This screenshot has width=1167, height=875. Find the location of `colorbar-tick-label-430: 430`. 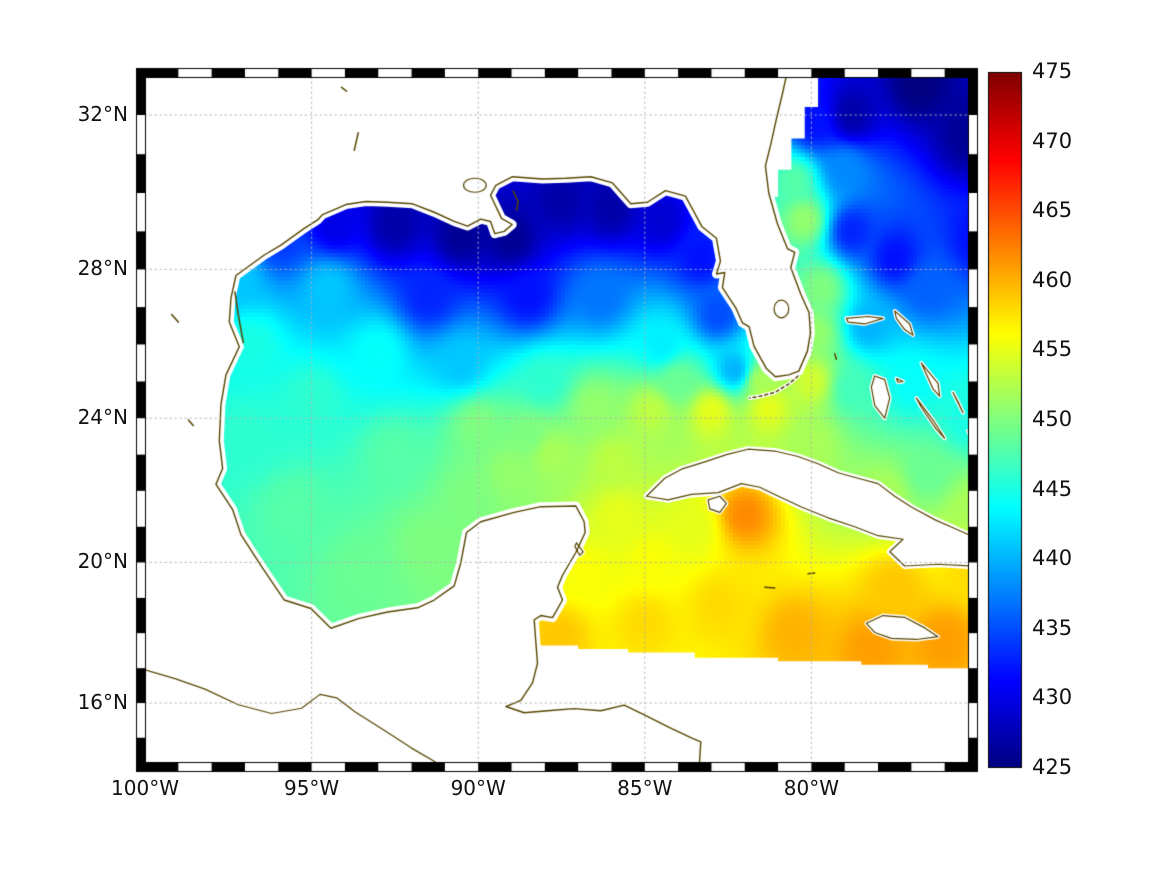

colorbar-tick-label-430: 430 is located at coordinates (1052, 697).